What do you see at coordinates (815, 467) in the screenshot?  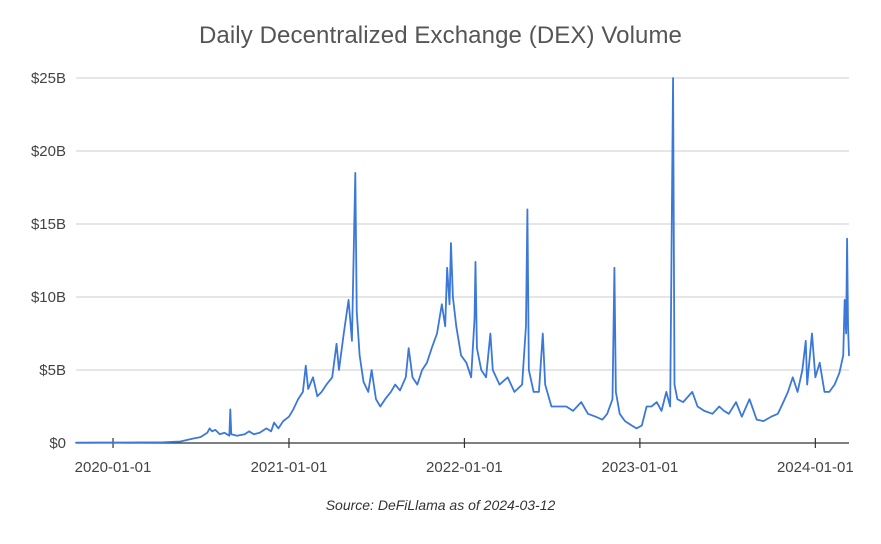 I see `x-tick-label: 2024-01-01` at bounding box center [815, 467].